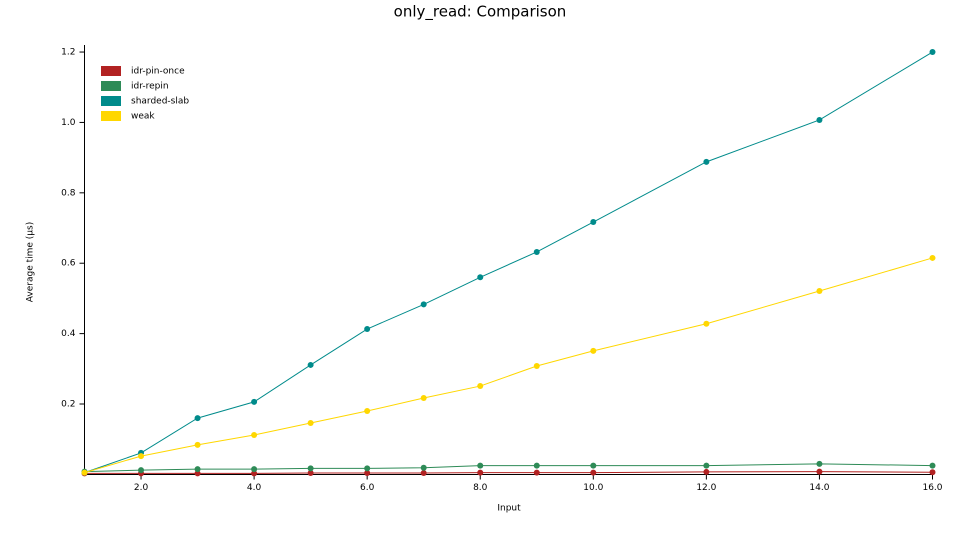 This screenshot has width=960, height=540. Describe the element at coordinates (68, 53) in the screenshot. I see `y-tick-label: 1.2` at that location.